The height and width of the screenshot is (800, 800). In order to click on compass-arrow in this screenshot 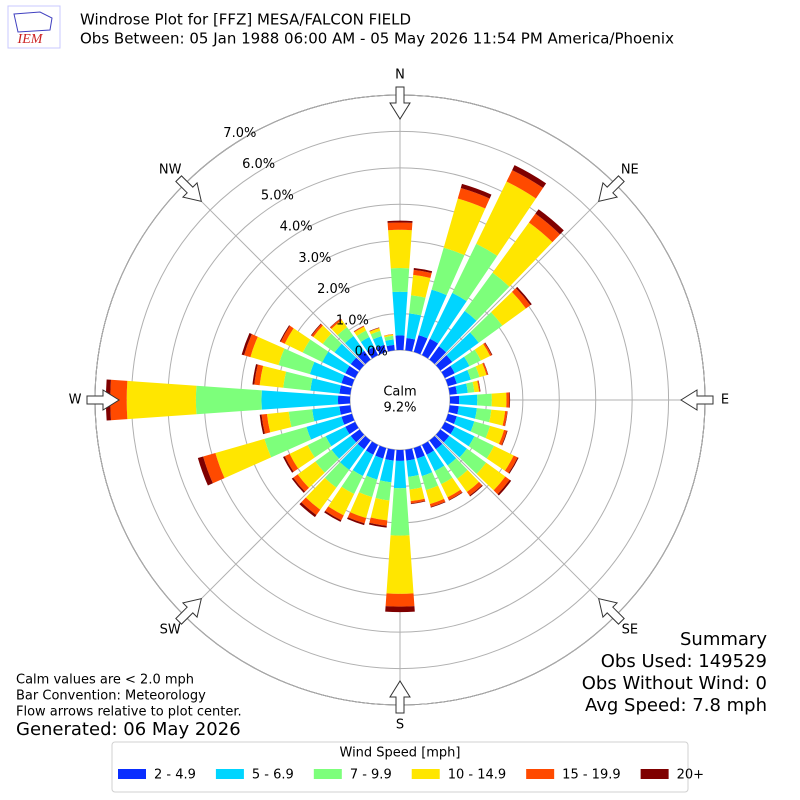, I will do `click(611, 611)`.